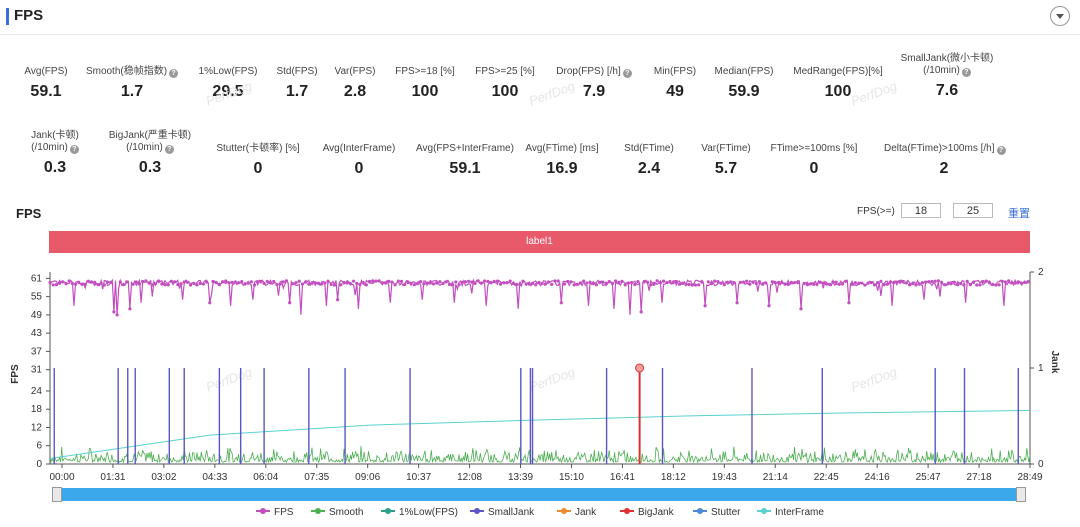 Image resolution: width=1080 pixels, height=527 pixels. What do you see at coordinates (53, 83) in the screenshot?
I see `stat-r1-0: Avg(FPS) 59.1` at bounding box center [53, 83].